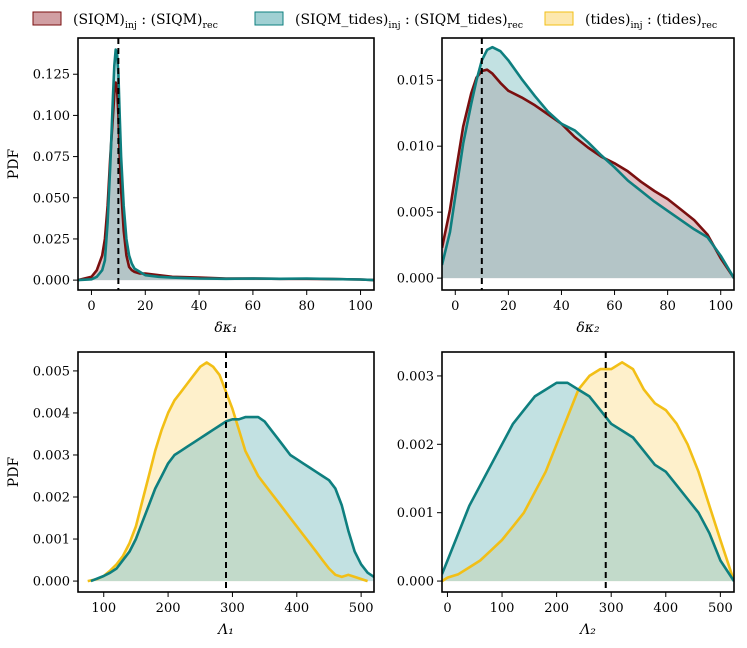  What do you see at coordinates (145, 21) in the screenshot?
I see `legend-label-siqm: (SIQM)inj : (SIQM)rec` at bounding box center [145, 21].